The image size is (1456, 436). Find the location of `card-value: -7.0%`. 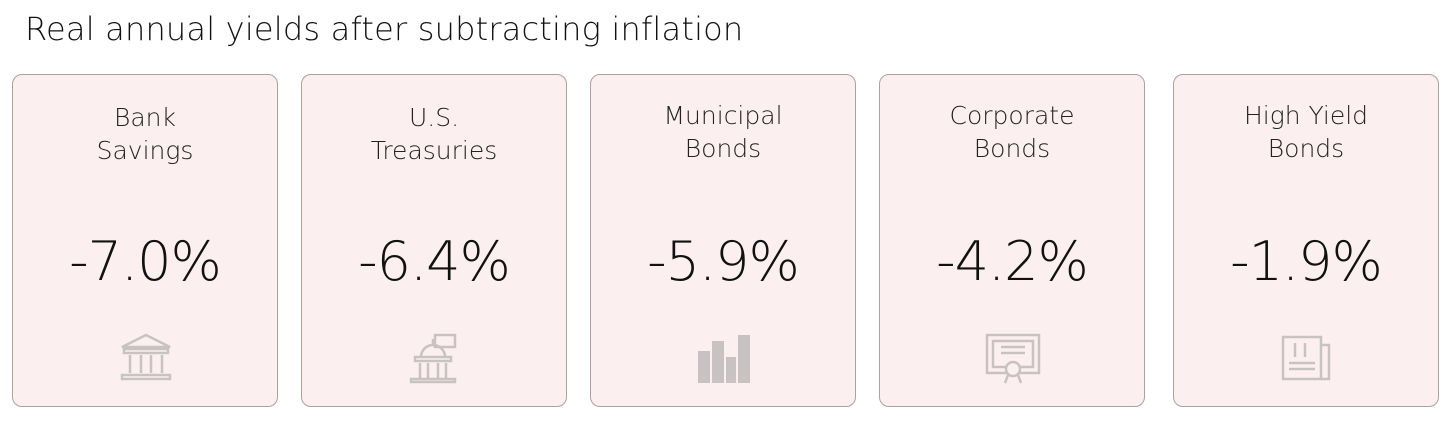

card-value: -7.0% is located at coordinates (145, 261).